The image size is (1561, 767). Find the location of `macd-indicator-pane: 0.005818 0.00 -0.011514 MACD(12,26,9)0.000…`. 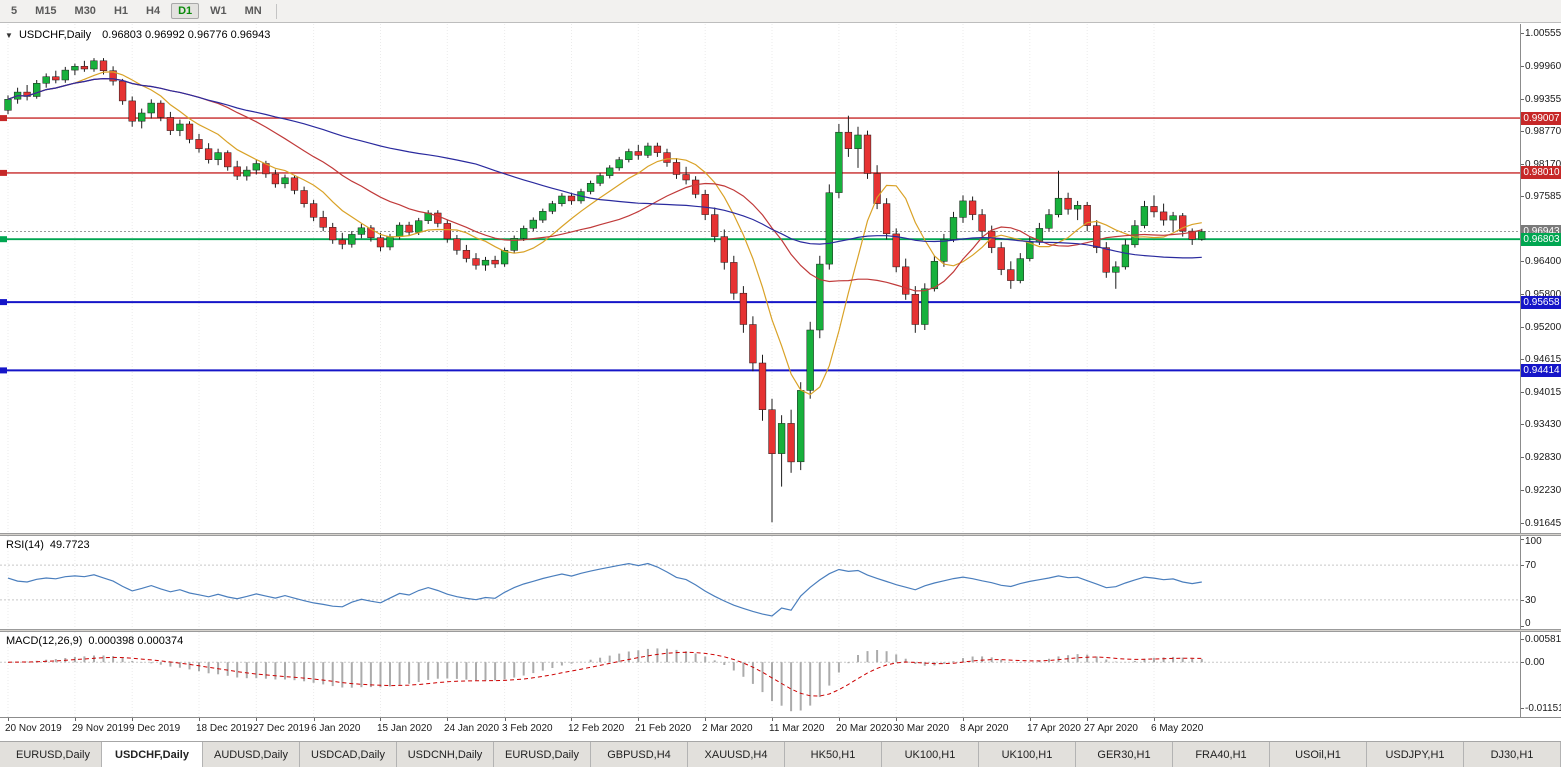

macd-indicator-pane: 0.005818 0.00 -0.011514 MACD(12,26,9)0.000… is located at coordinates (780, 674).